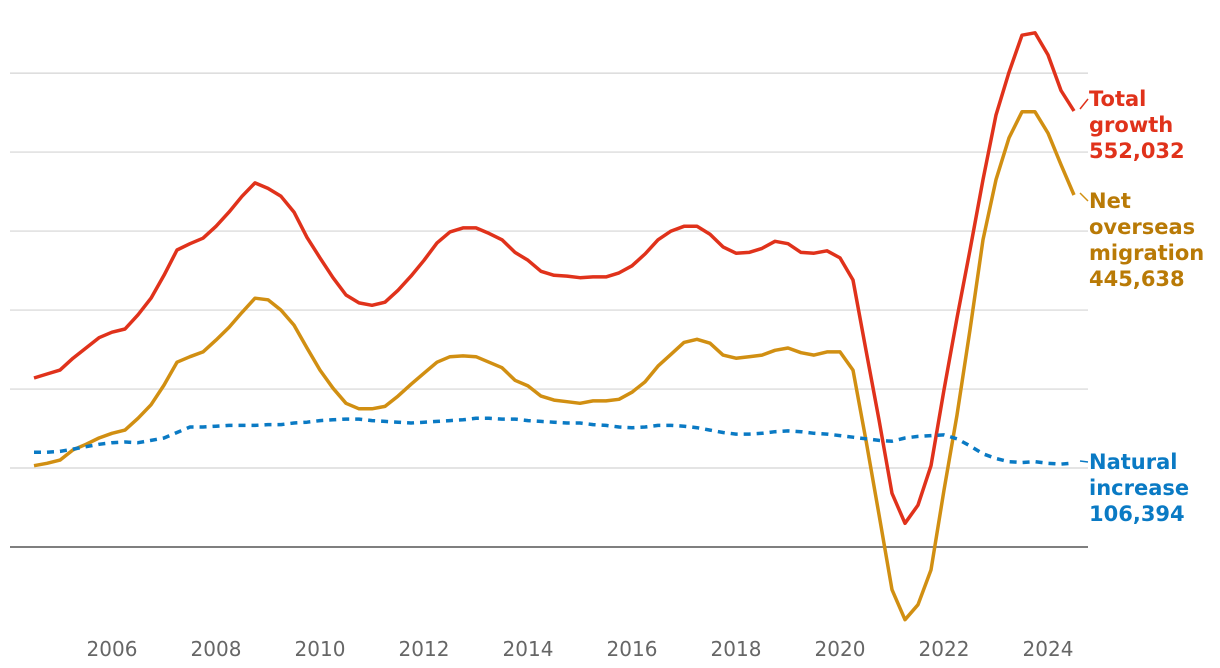 The width and height of the screenshot is (1220, 668). Describe the element at coordinates (1139, 475) in the screenshot. I see `series-name: Natural increase` at that location.